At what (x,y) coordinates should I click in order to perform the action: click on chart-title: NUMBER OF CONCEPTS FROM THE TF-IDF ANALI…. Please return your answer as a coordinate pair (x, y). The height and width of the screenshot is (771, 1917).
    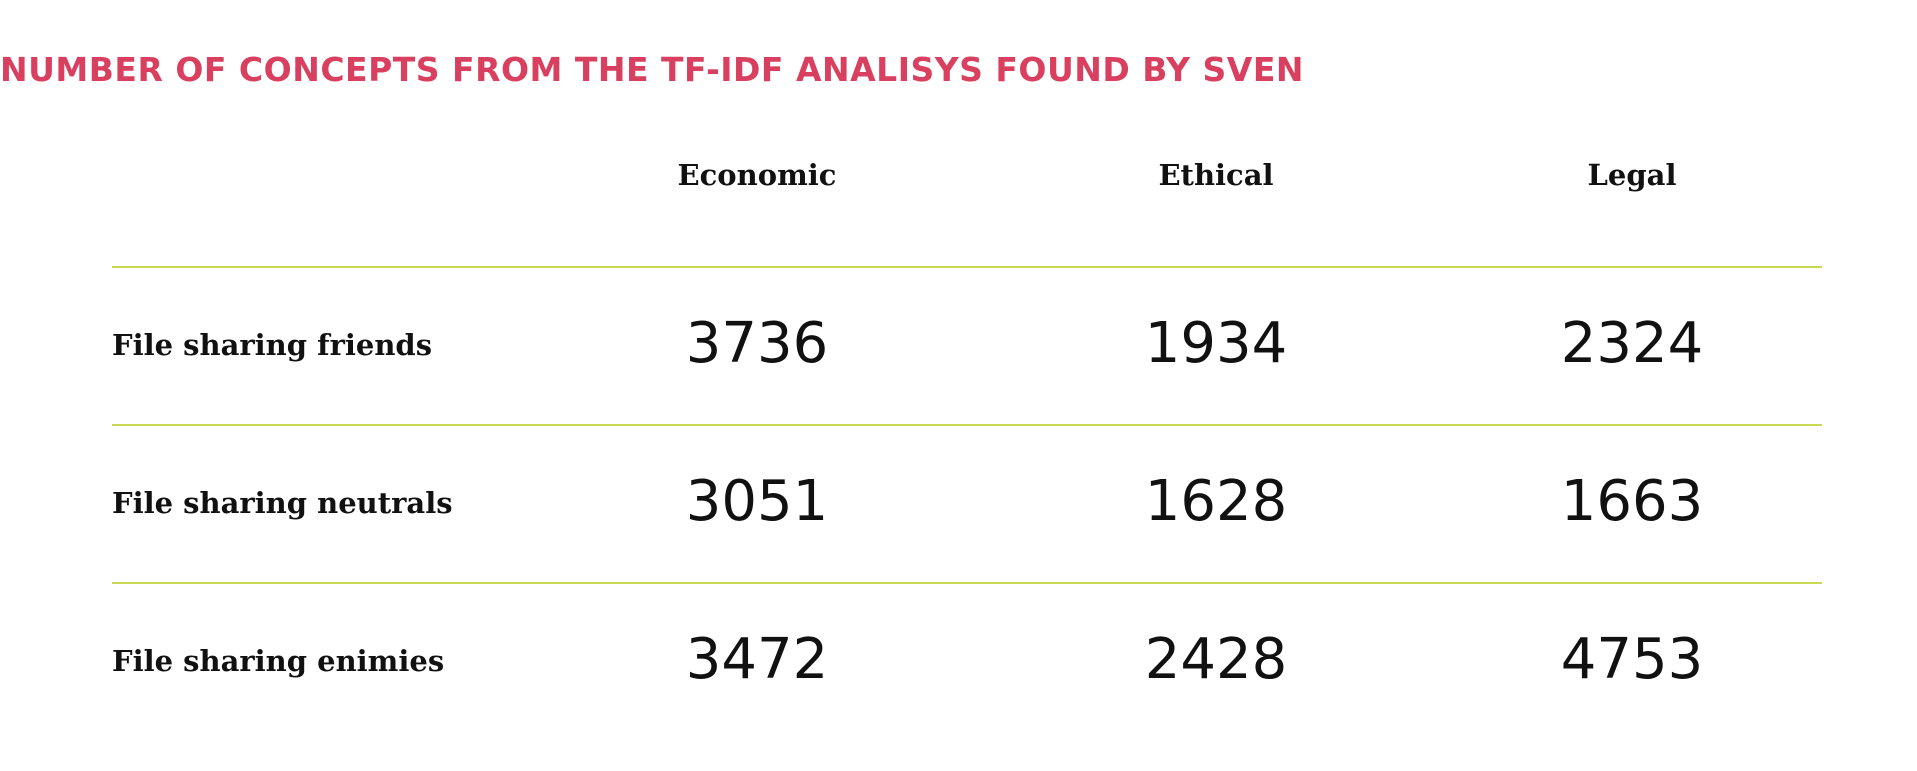
    Looking at the image, I should click on (652, 69).